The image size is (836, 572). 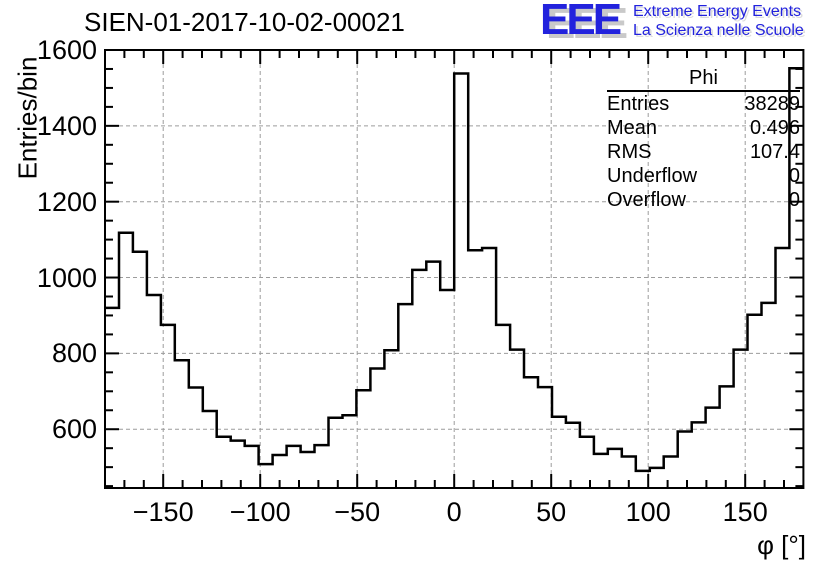 What do you see at coordinates (74, 429) in the screenshot?
I see `y-tick-label: 600` at bounding box center [74, 429].